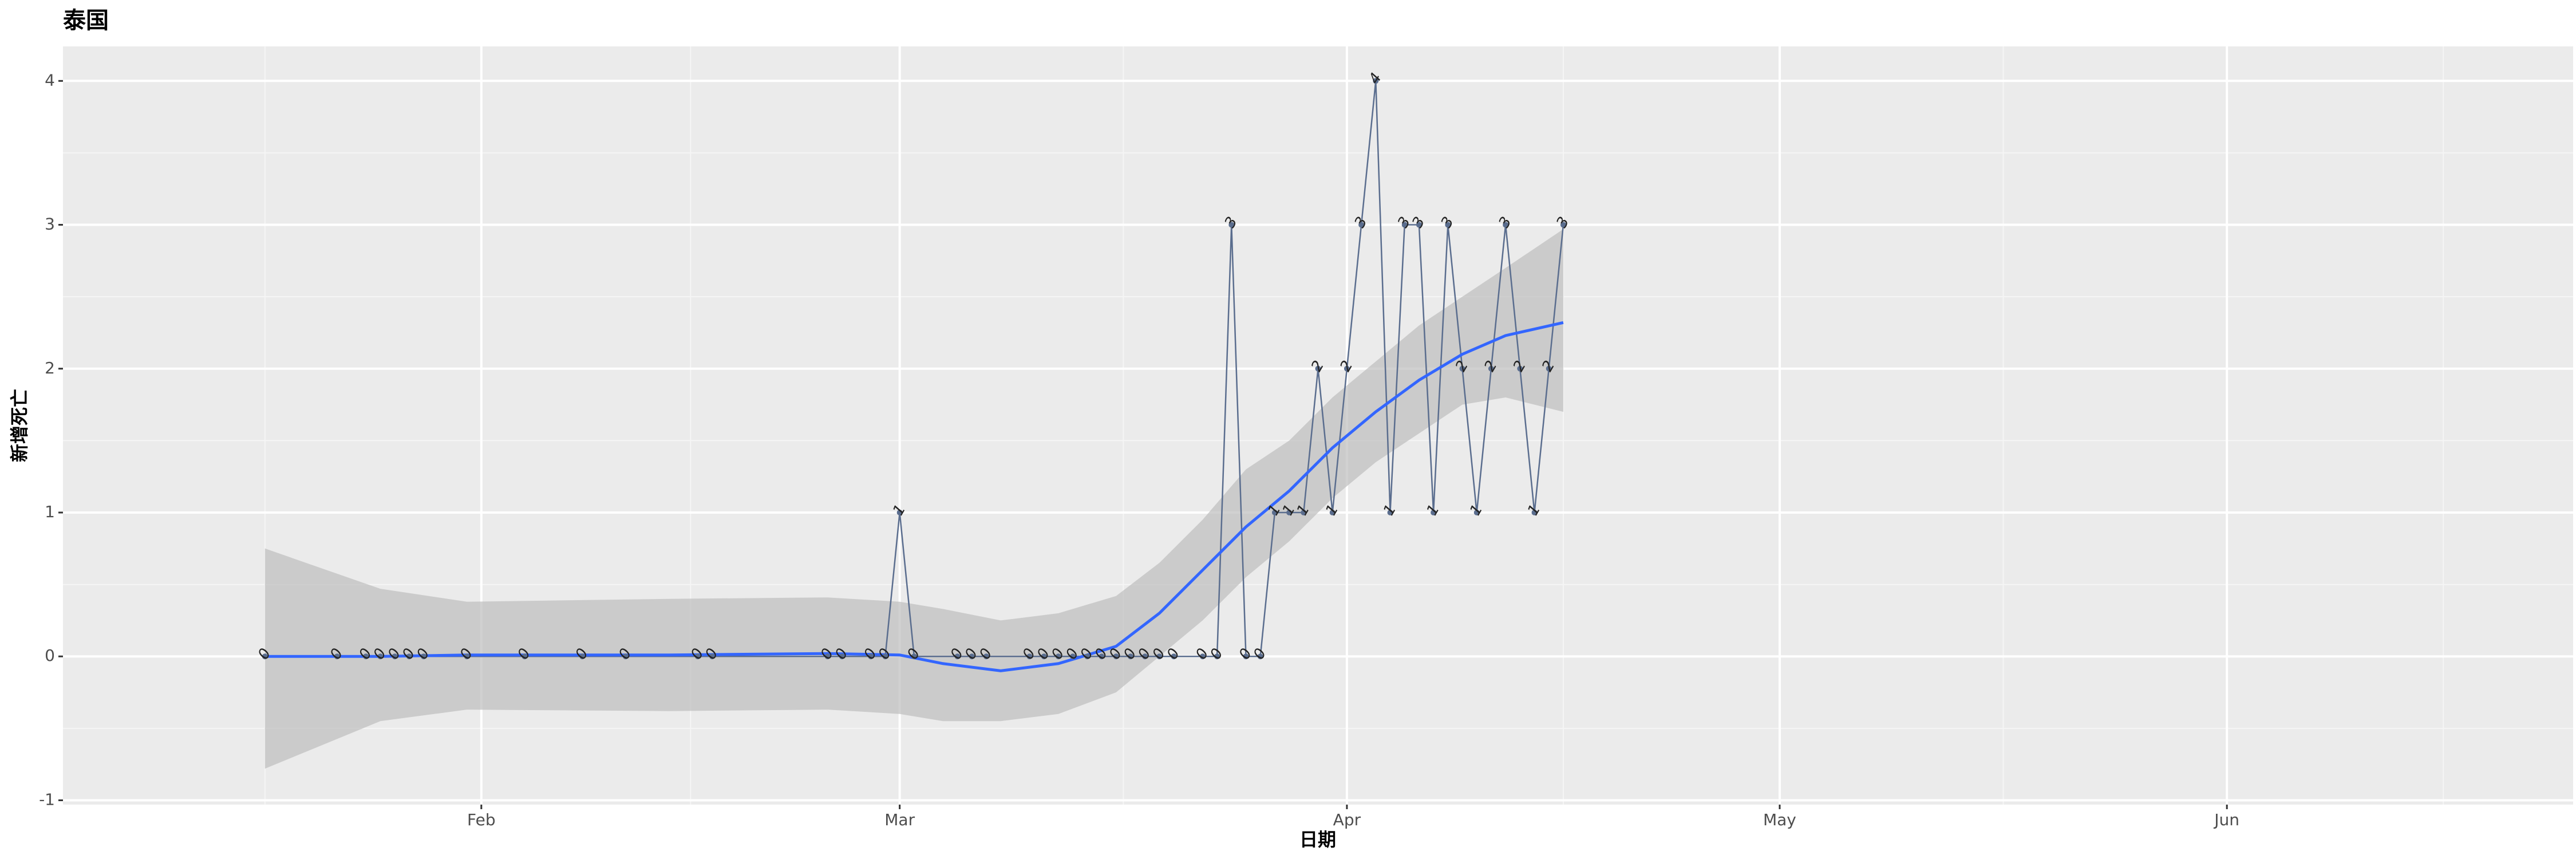  Describe the element at coordinates (50, 655) in the screenshot. I see `y-tick-label: 0` at that location.